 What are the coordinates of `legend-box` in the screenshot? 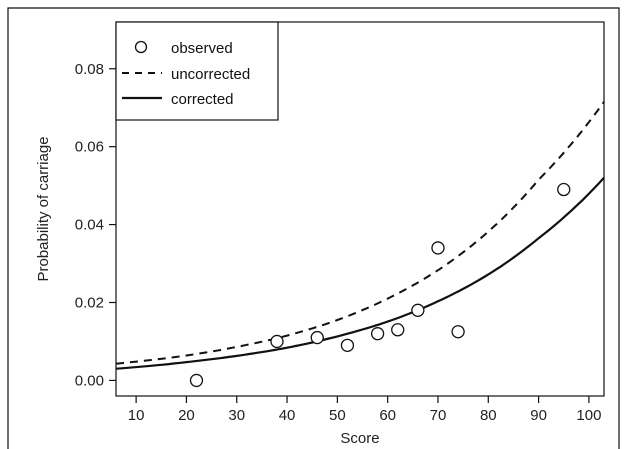 It's located at (197, 71).